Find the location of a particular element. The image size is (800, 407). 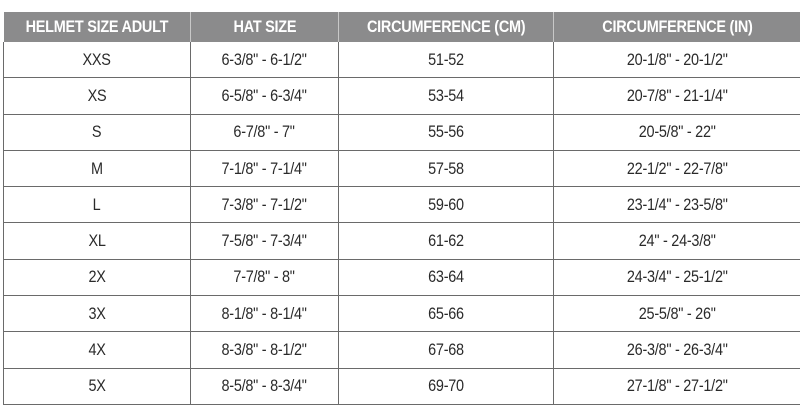

cell-text: 6-7/8" - 7" is located at coordinates (264, 132).